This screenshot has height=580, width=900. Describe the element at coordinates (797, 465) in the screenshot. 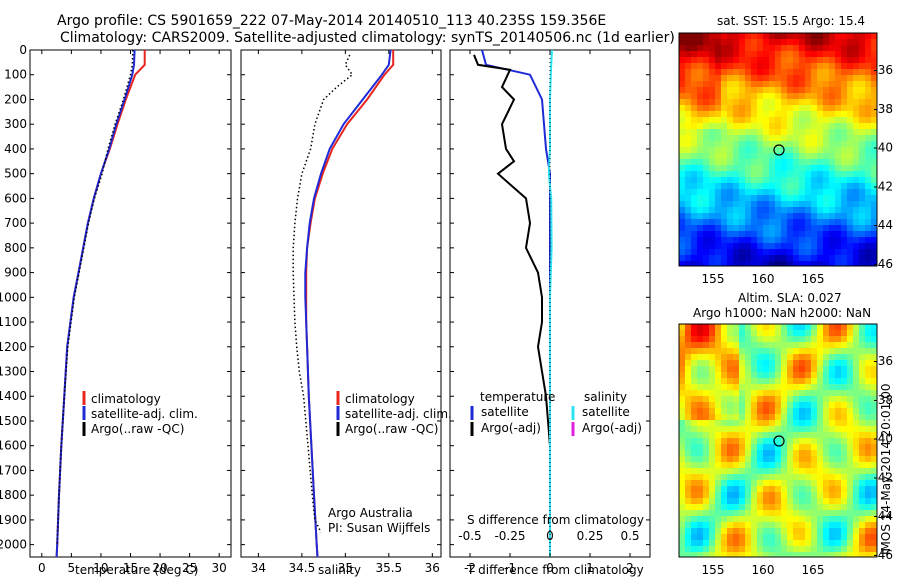

I see `sla-map-ticks: 155 160 165-36-38-40-42-44-46` at that location.